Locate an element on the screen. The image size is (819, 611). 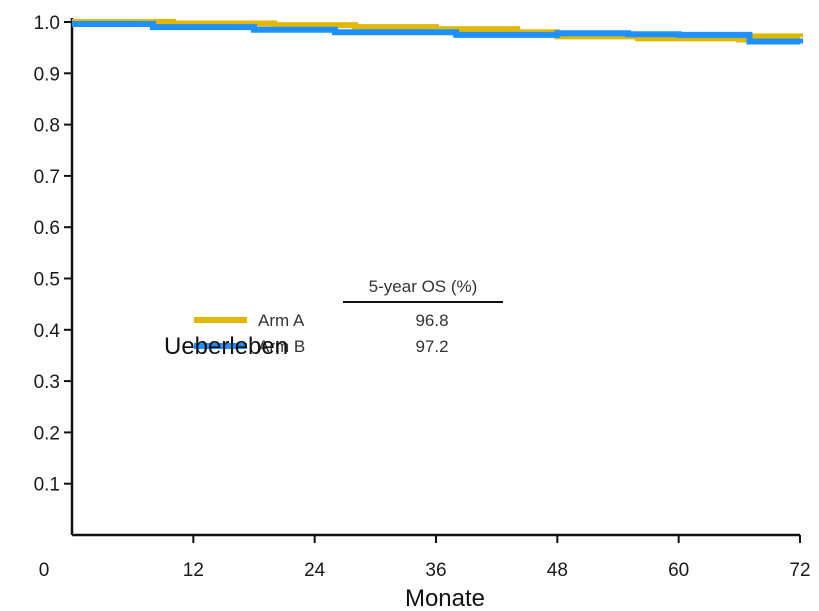
x-tick-label: 36 is located at coordinates (435, 570).